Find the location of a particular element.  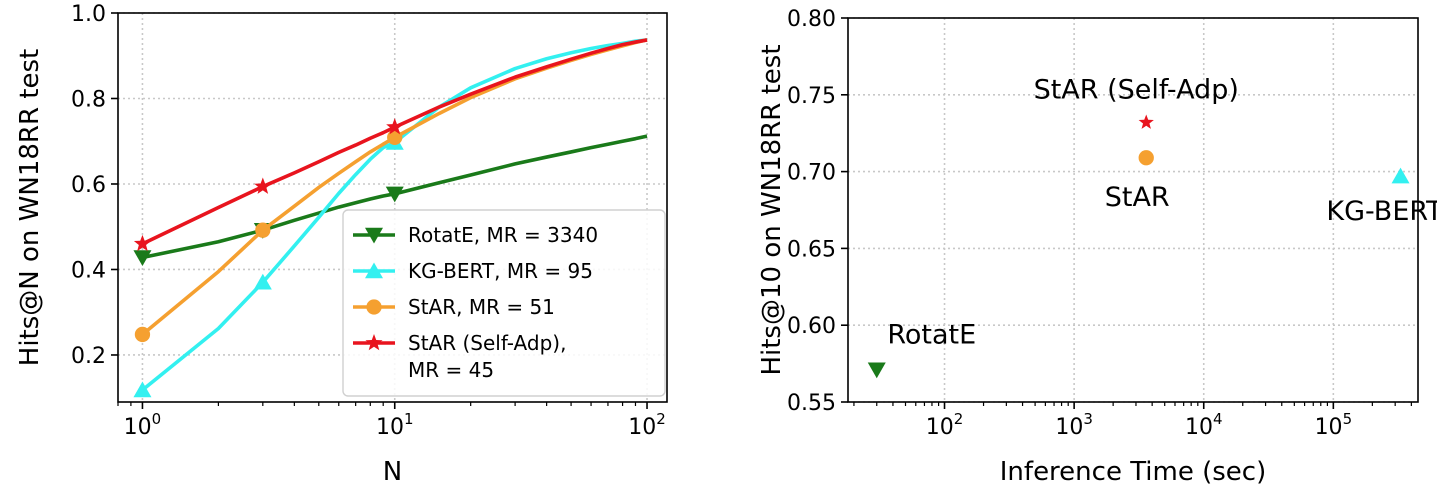

star-self-adp-marker is located at coordinates (1146, 121).